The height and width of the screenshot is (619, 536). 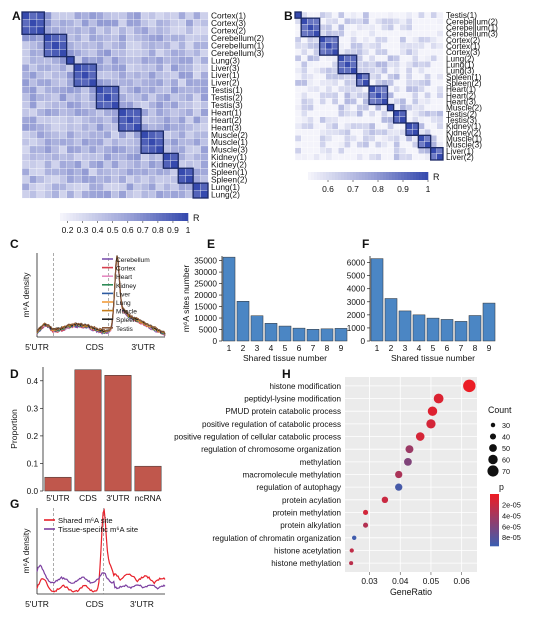 I want to click on bar, so click(x=341, y=335).